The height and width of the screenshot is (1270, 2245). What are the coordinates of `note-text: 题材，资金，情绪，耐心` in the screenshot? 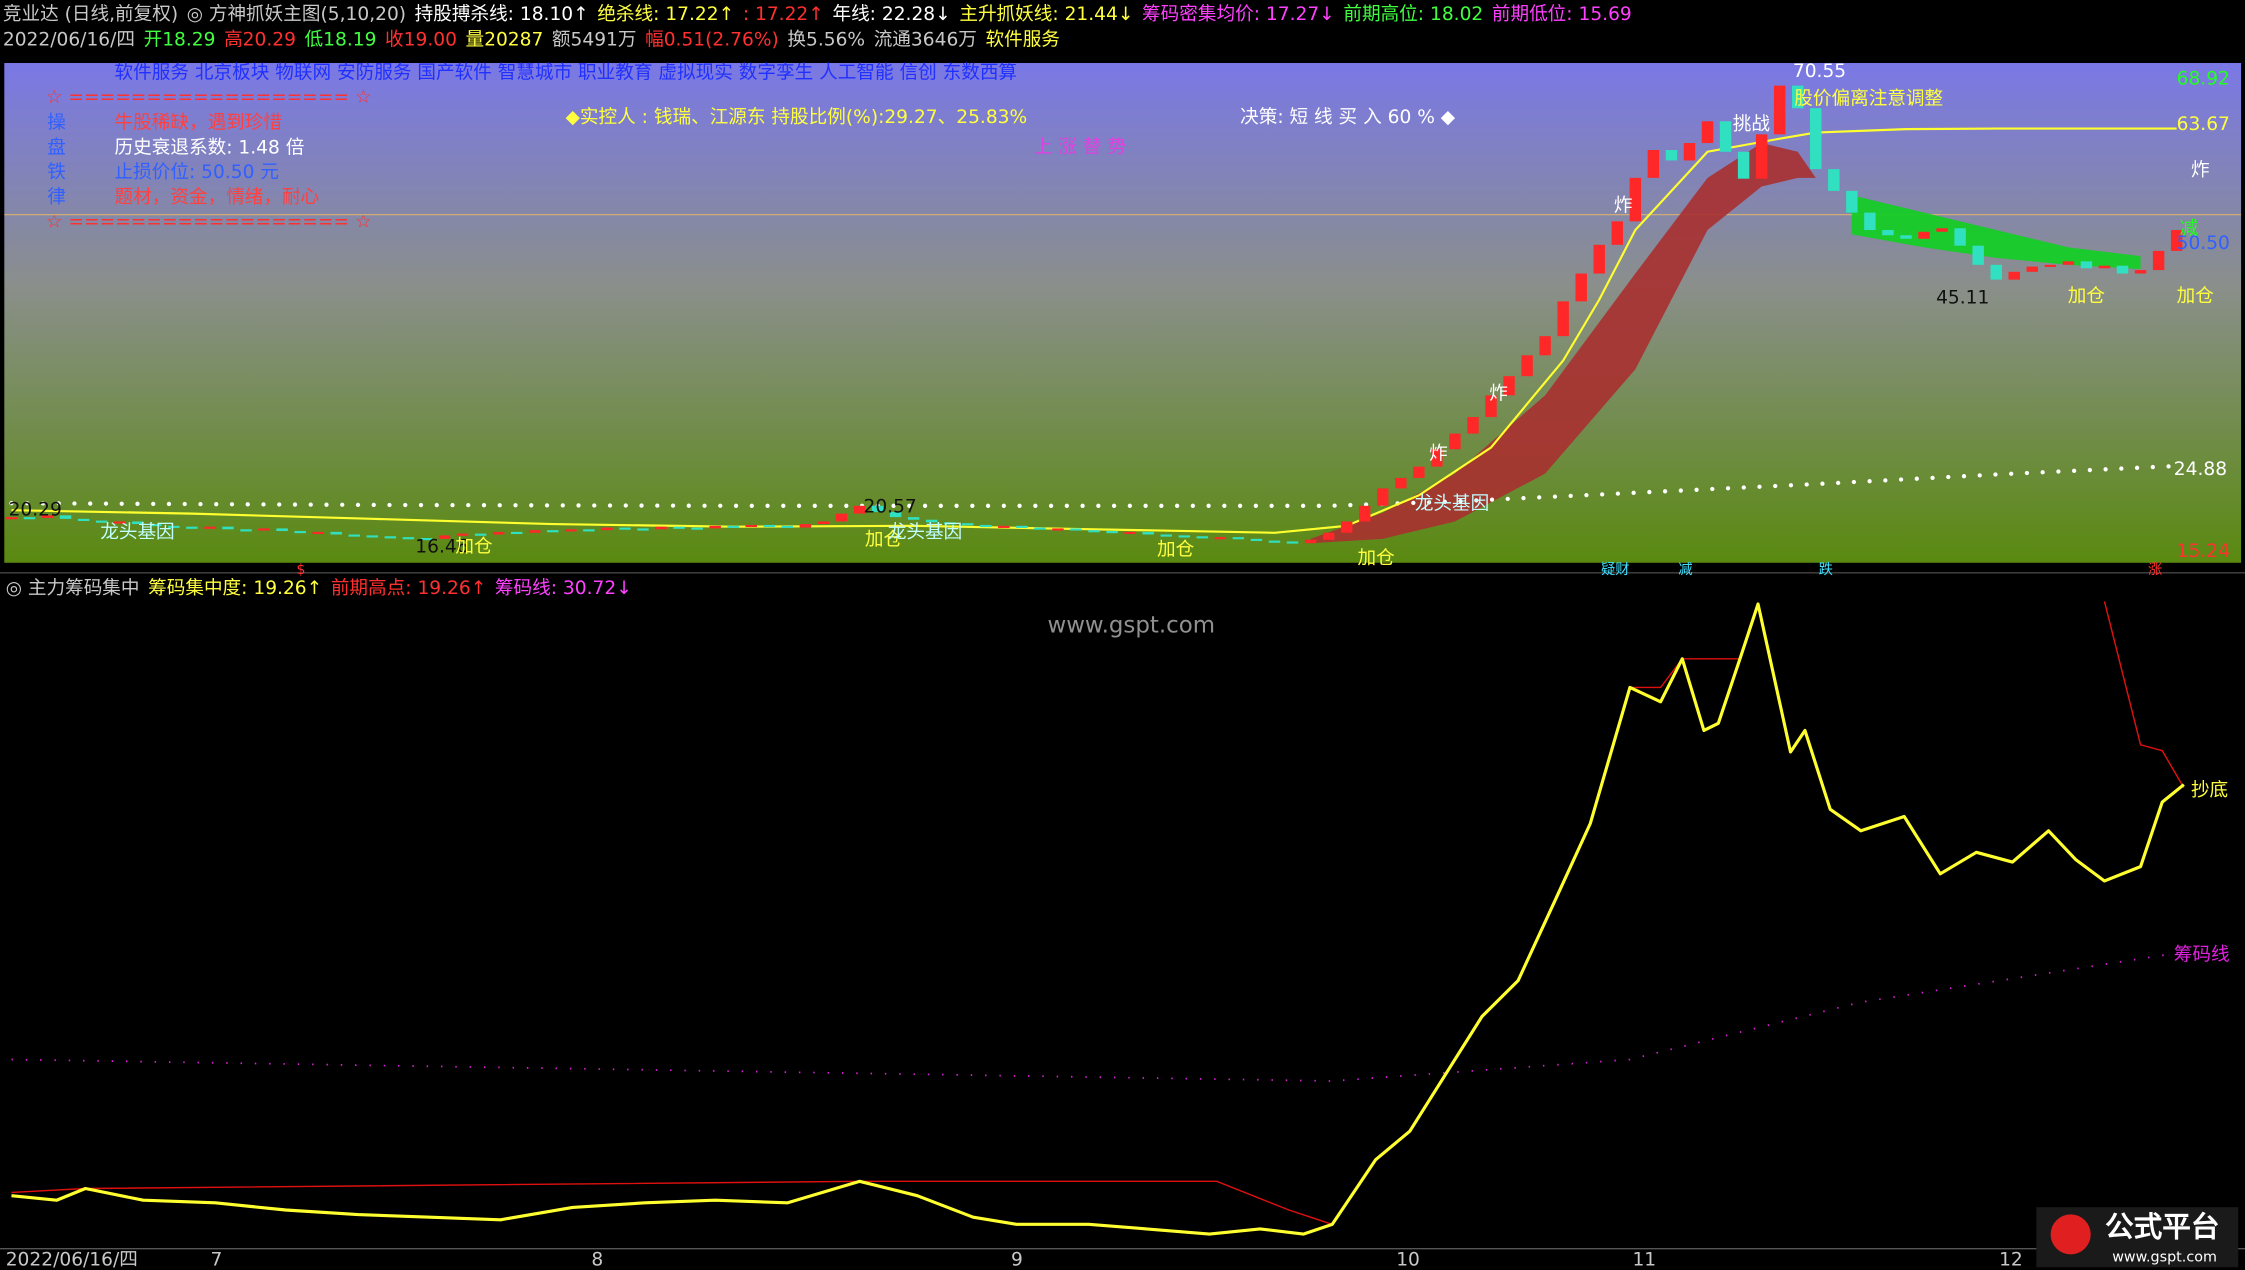 It's located at (217, 197).